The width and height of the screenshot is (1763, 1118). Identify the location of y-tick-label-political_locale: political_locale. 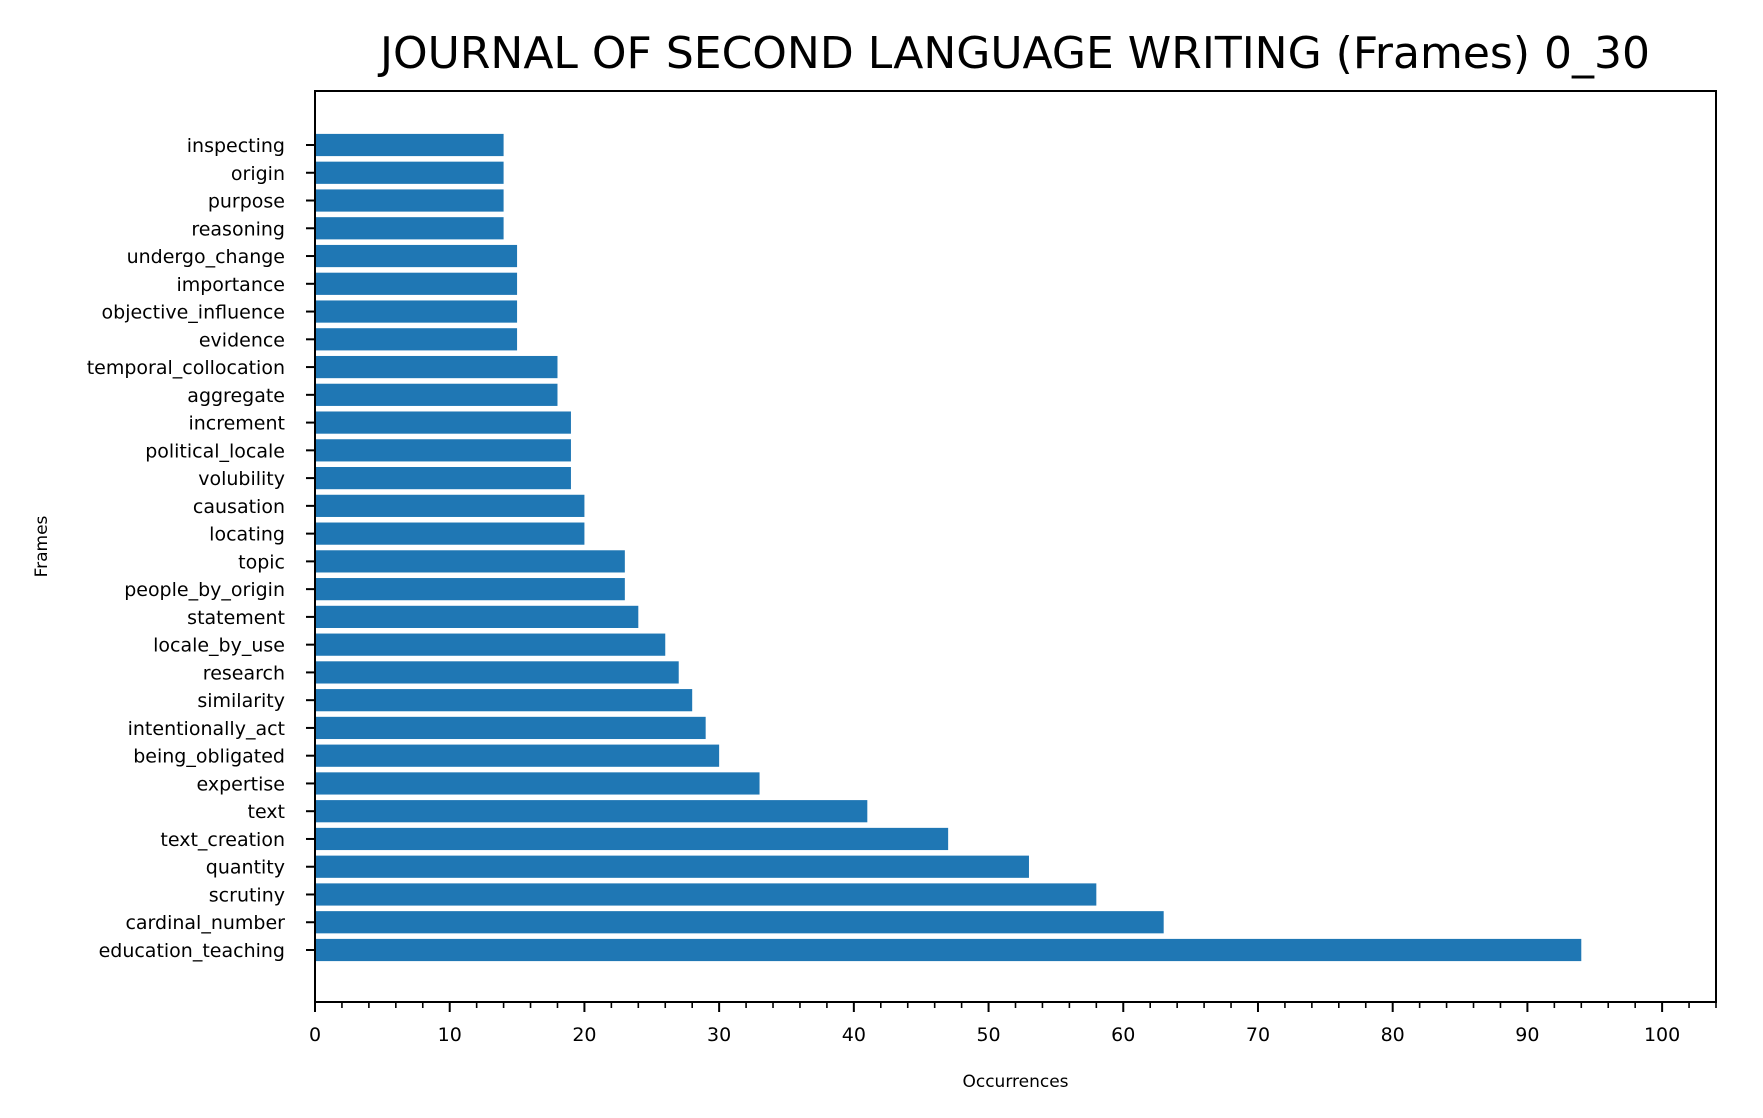
(215, 451).